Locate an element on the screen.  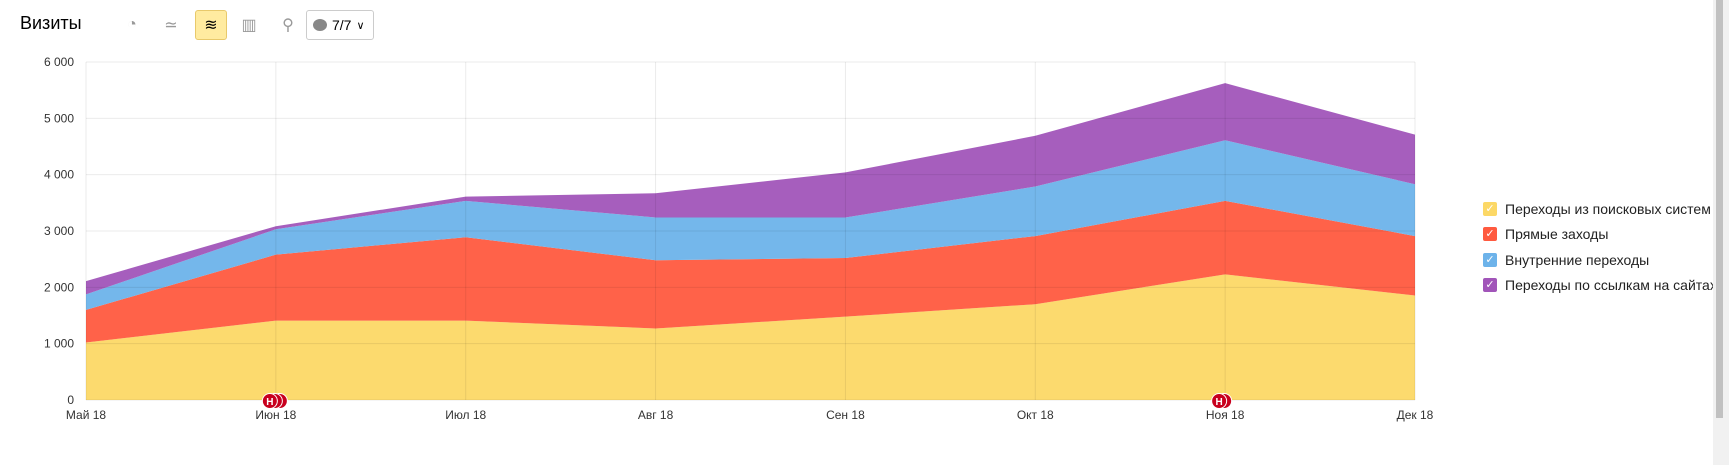
x-tick-label: Дек 18 is located at coordinates (1415, 415).